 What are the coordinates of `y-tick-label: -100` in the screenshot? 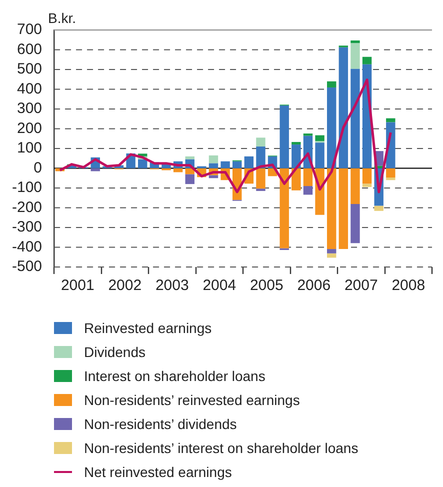 It's located at (27, 187).